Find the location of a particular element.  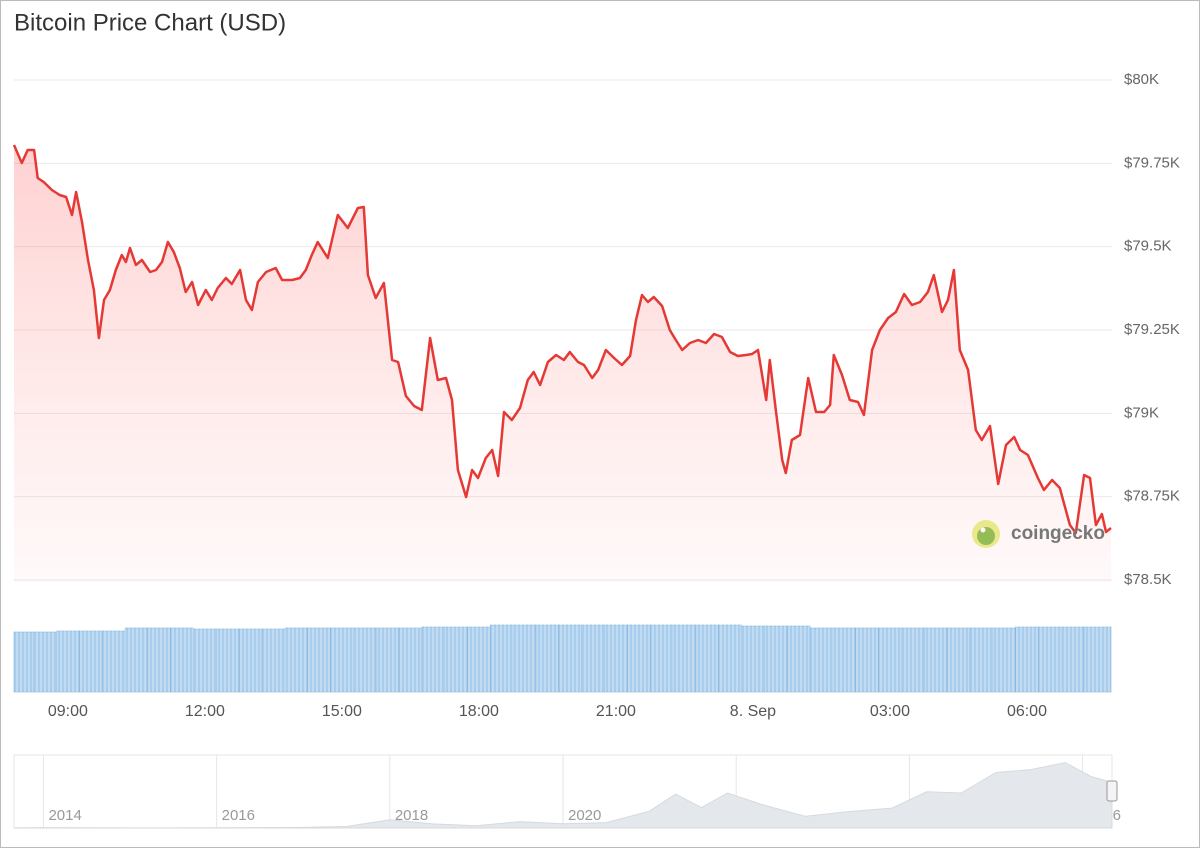

y-tick-label: $80K is located at coordinates (1141, 79).